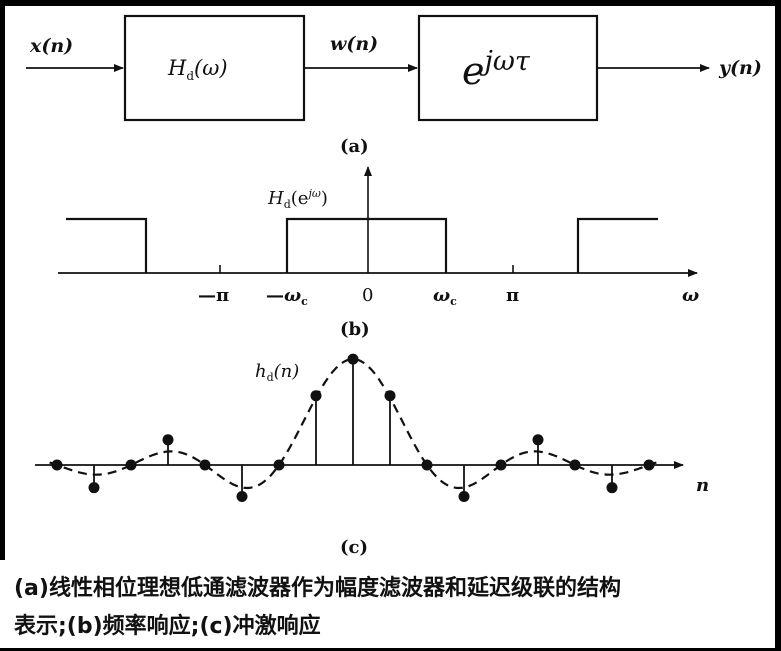 The image size is (781, 651). Describe the element at coordinates (390, 649) in the screenshot. I see `scan-border-bottom` at that location.